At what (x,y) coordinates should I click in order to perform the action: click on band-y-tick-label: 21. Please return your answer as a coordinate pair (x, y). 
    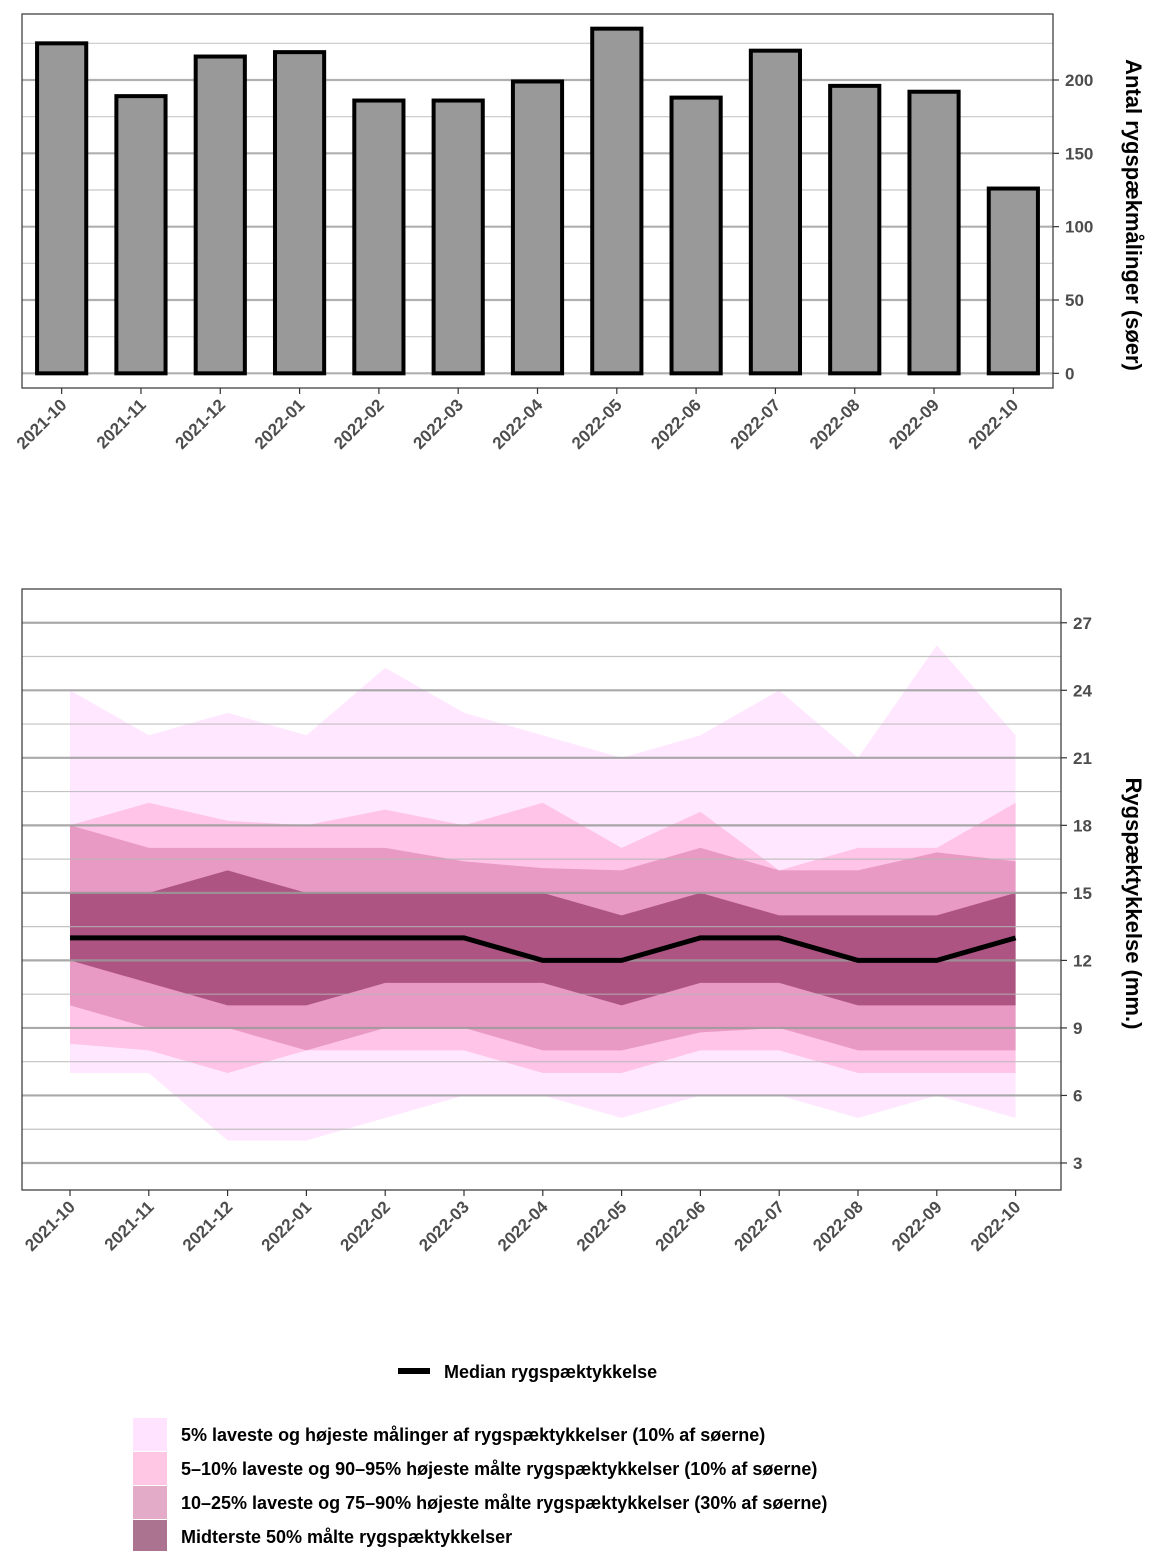
    Looking at the image, I should click on (1082, 758).